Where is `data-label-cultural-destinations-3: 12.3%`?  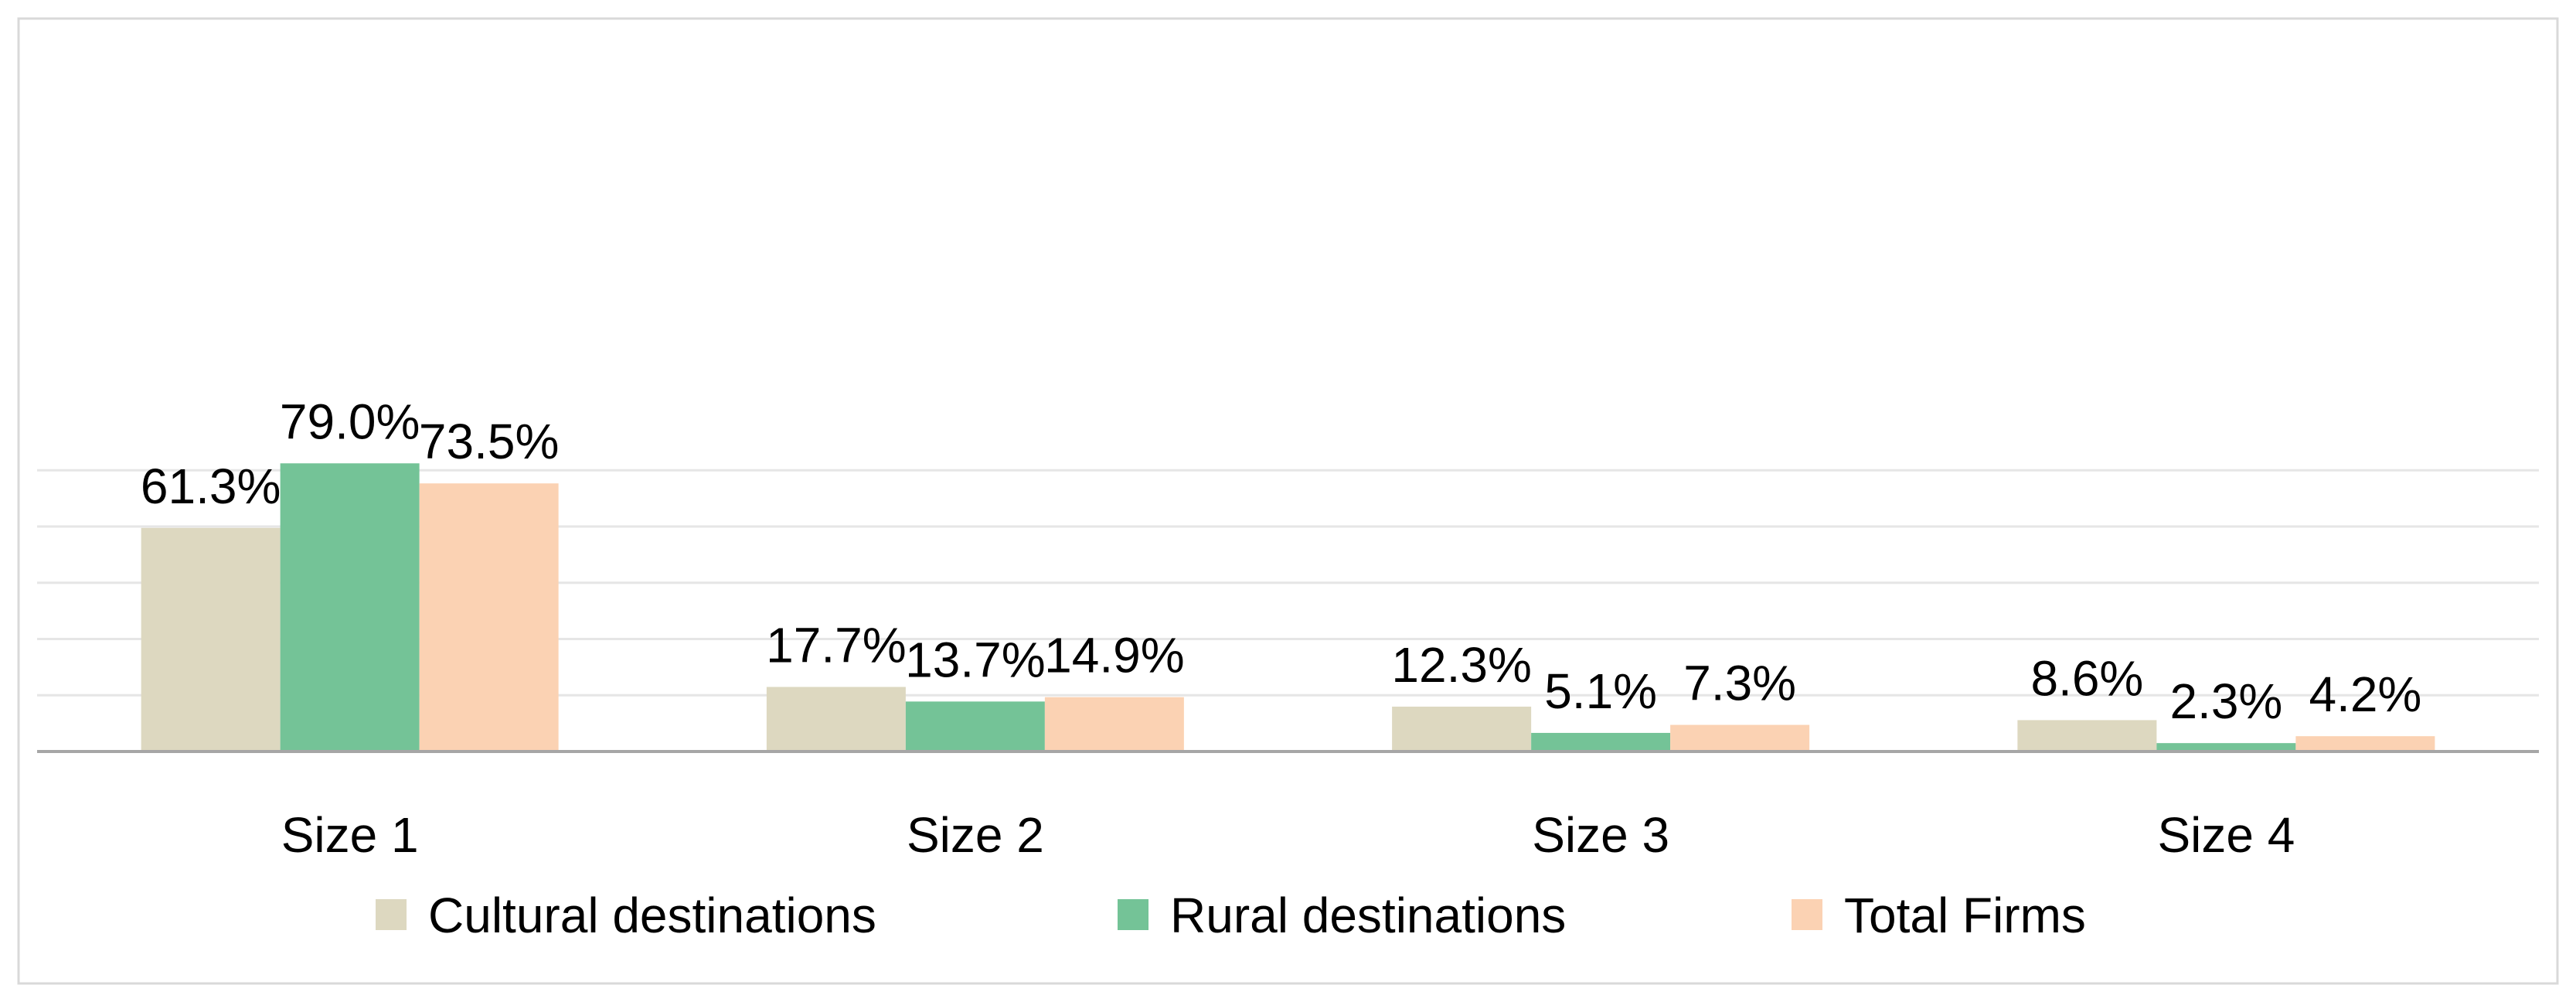
data-label-cultural-destinations-3: 12.3% is located at coordinates (1461, 665).